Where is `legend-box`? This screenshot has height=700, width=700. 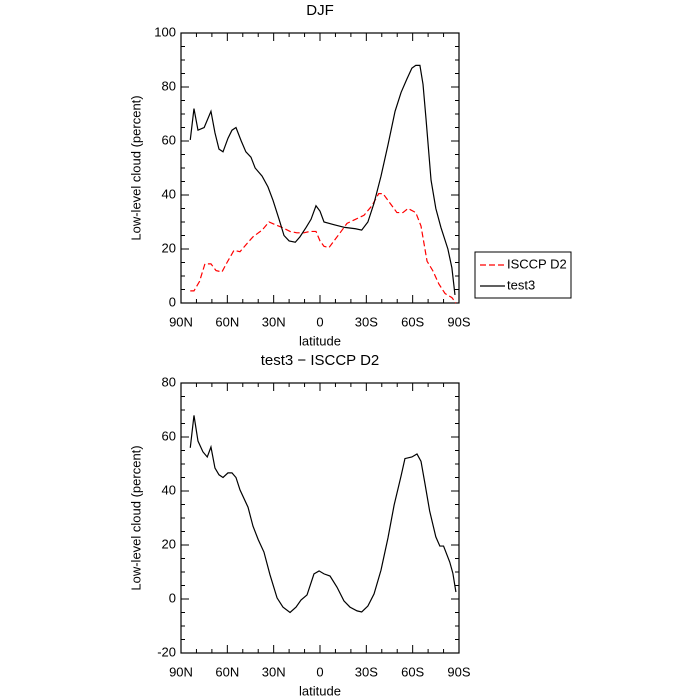
legend-box is located at coordinates (523, 275).